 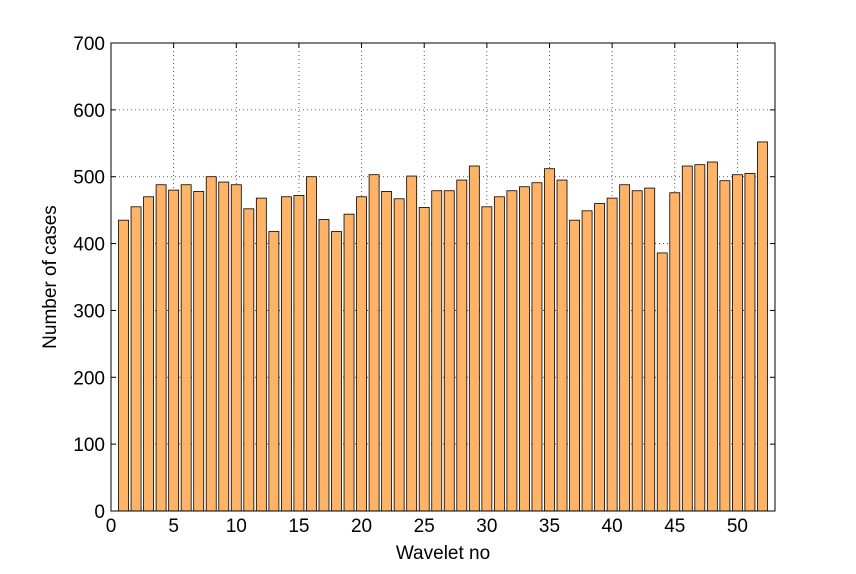 What do you see at coordinates (111, 526) in the screenshot?
I see `x-tick-label: 0` at bounding box center [111, 526].